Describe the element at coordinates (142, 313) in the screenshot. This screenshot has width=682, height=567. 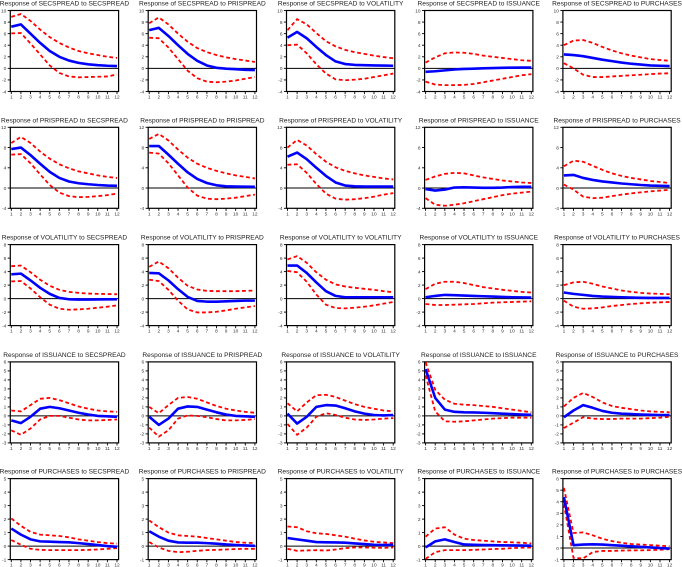
I see `svg-text: -2` at that location.